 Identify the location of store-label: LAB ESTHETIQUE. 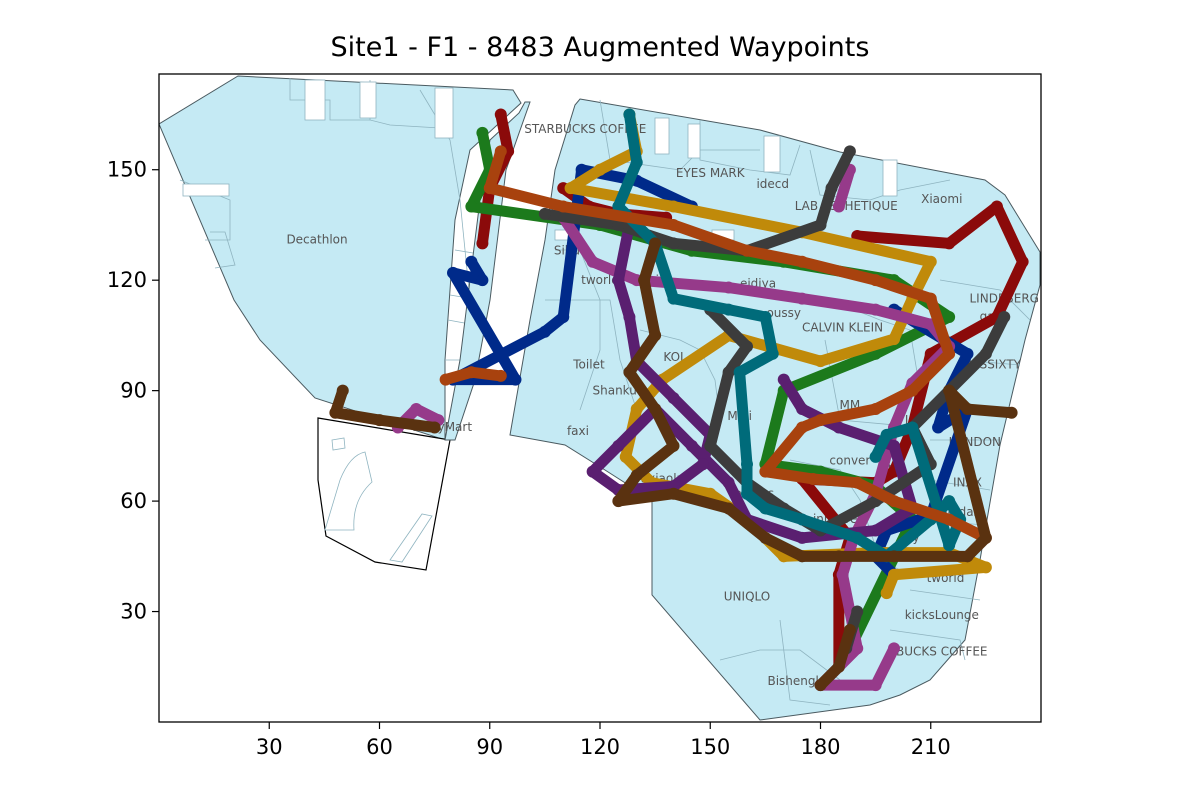
(846, 206).